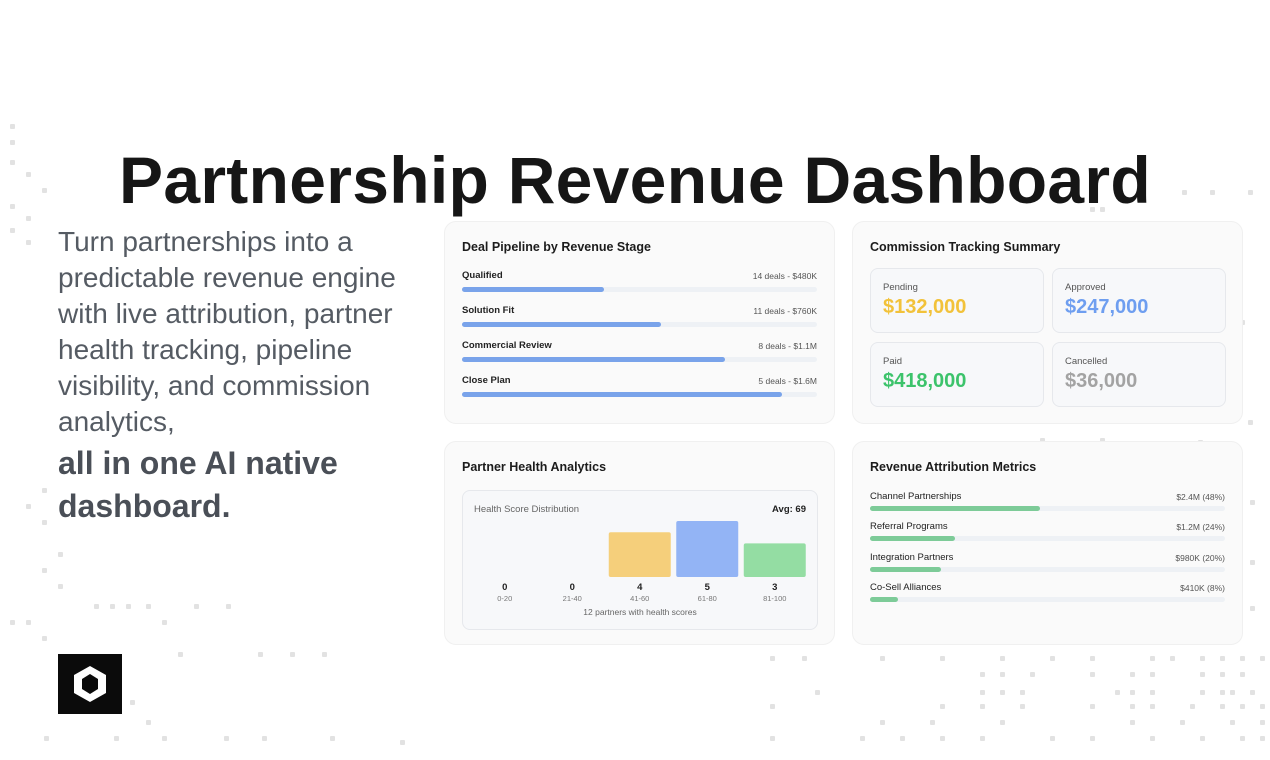 Image resolution: width=1270 pixels, height=760 pixels. Describe the element at coordinates (912, 557) in the screenshot. I see `attribution-label: Integration Partners` at that location.